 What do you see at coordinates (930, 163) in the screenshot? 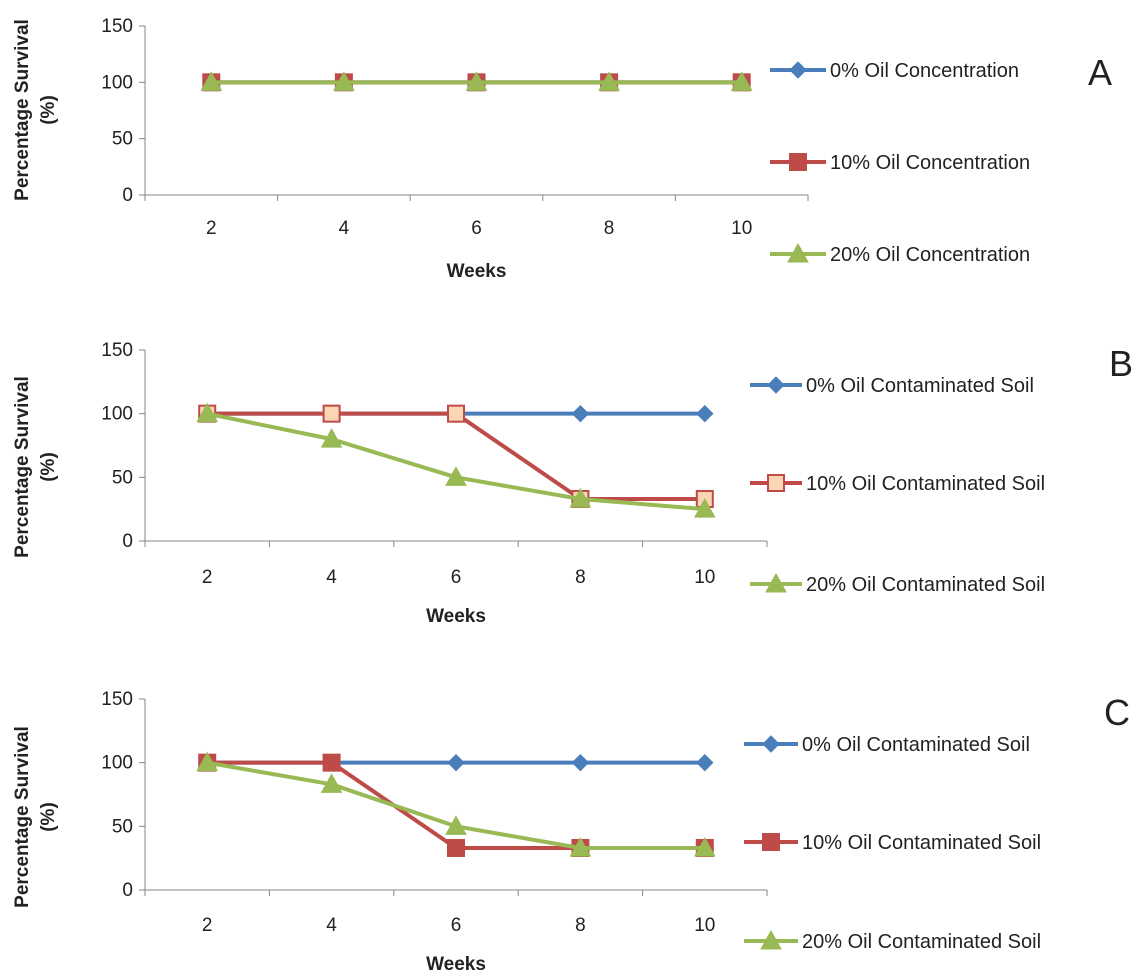
I see `legend-entry-label: 10% Oil Concentration` at bounding box center [930, 163].